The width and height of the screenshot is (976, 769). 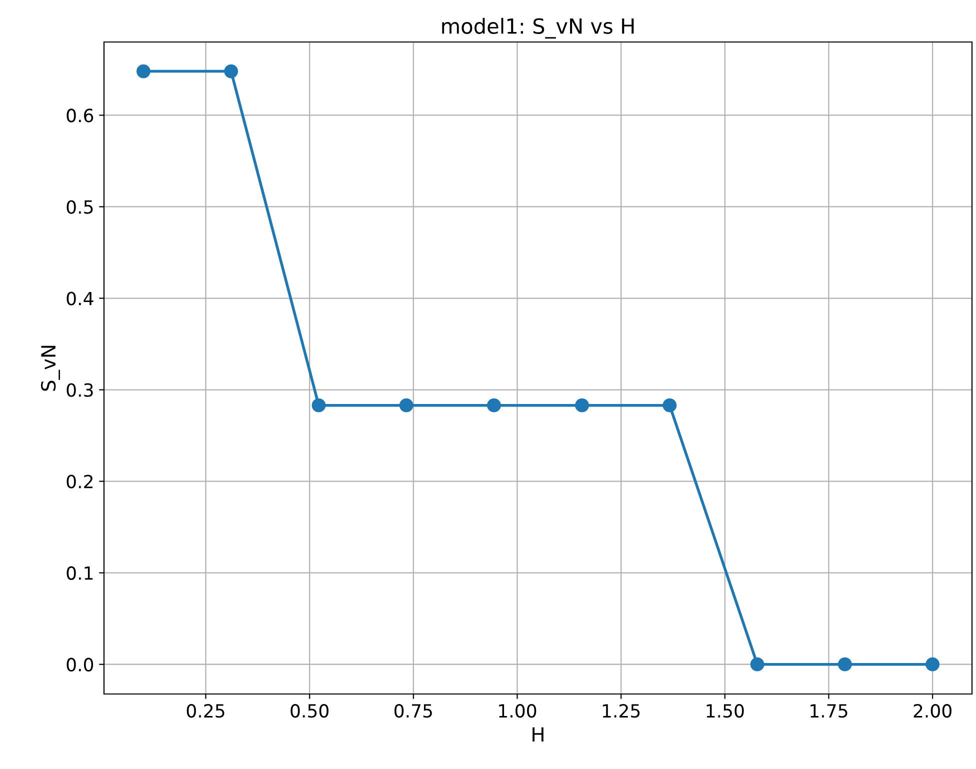 I want to click on chart-title: model1: S_vN vs H, so click(x=538, y=28).